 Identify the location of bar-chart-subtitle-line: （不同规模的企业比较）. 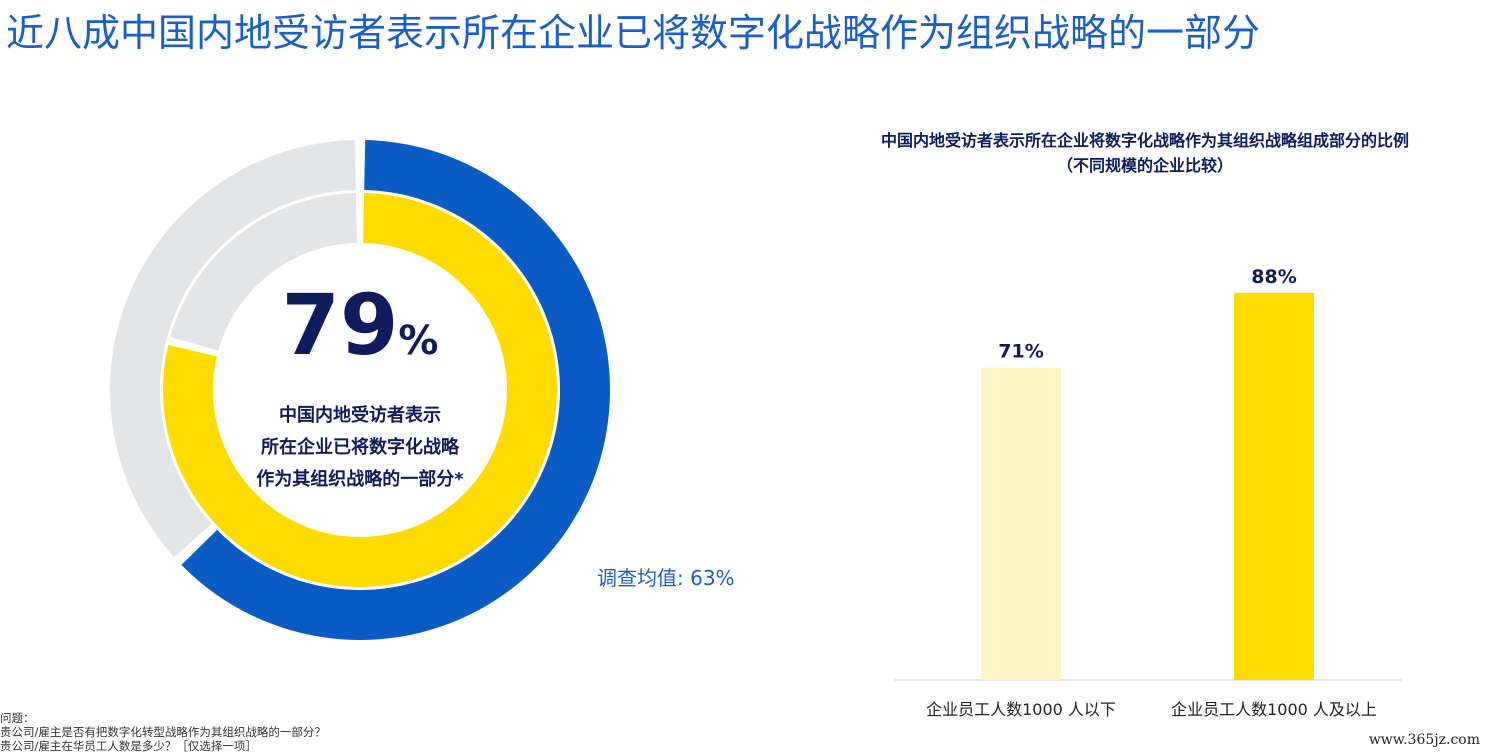
(1144, 165).